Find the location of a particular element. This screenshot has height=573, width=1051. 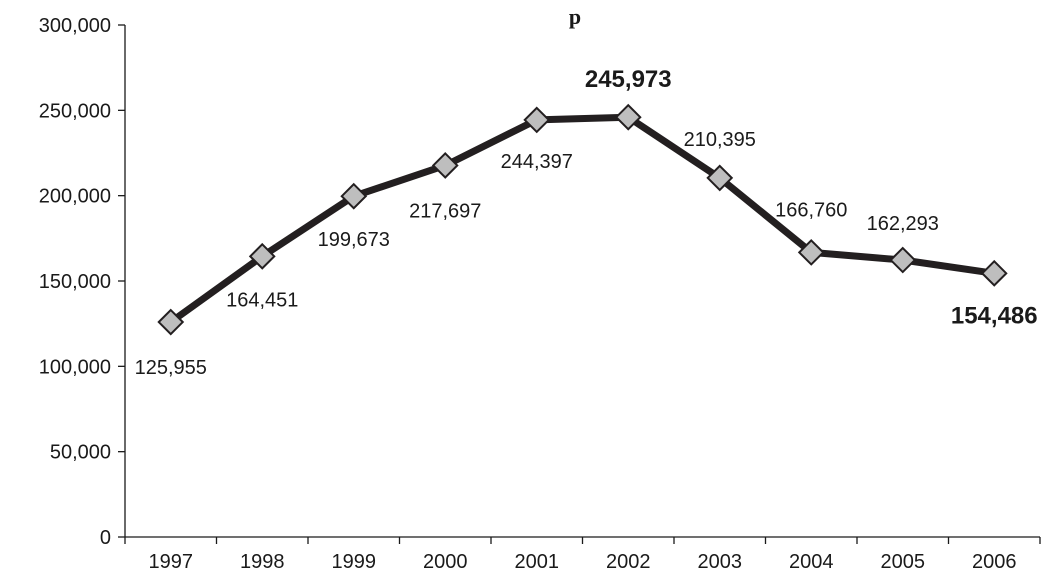

y-tick-label: 200,000 is located at coordinates (75, 197).